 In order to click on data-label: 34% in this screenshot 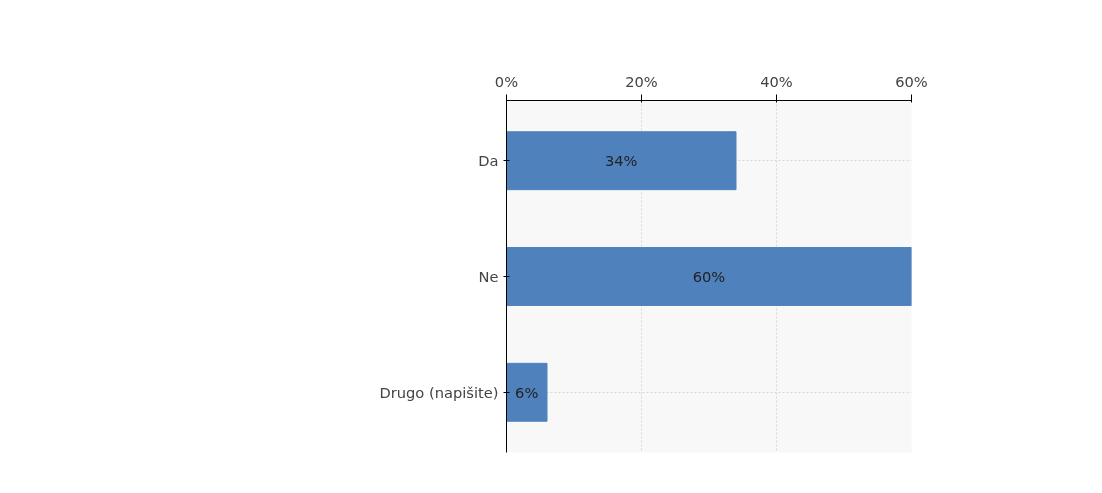, I will do `click(621, 161)`.